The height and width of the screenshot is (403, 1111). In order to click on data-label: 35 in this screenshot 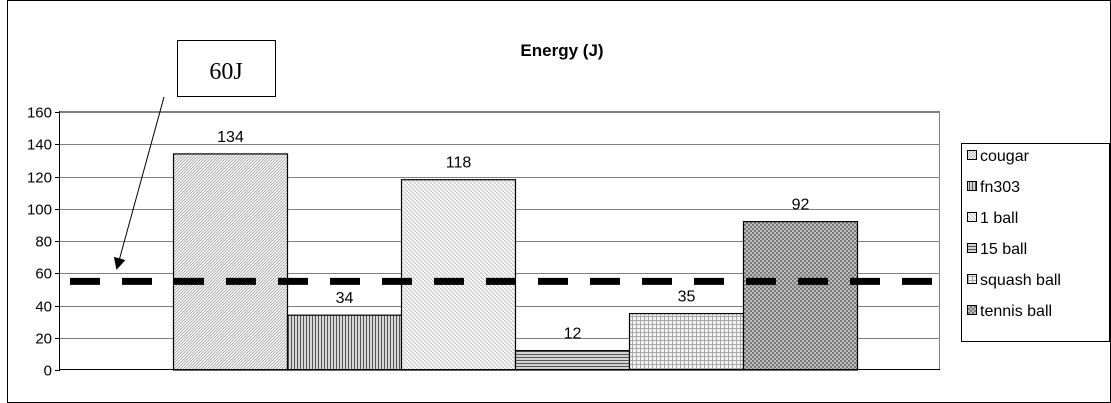, I will do `click(687, 297)`.